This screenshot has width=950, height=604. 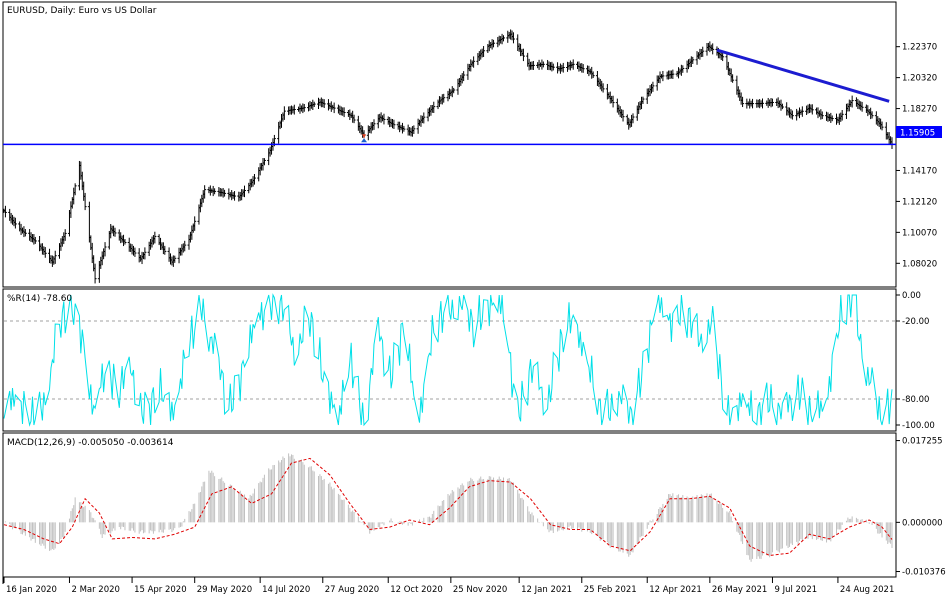 I want to click on trade-marker, so click(x=364, y=138).